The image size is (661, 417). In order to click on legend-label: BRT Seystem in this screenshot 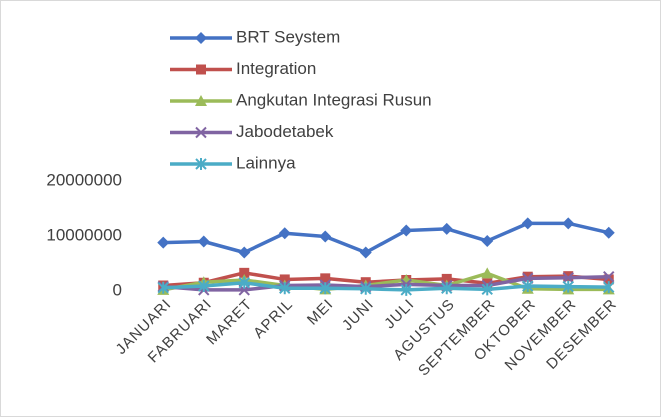, I will do `click(288, 36)`.